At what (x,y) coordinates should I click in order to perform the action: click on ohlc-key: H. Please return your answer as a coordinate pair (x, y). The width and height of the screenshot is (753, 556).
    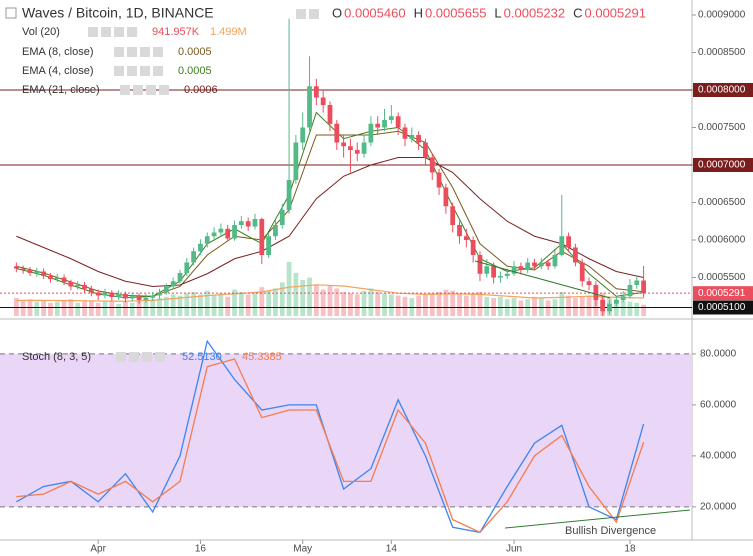
    Looking at the image, I should click on (418, 12).